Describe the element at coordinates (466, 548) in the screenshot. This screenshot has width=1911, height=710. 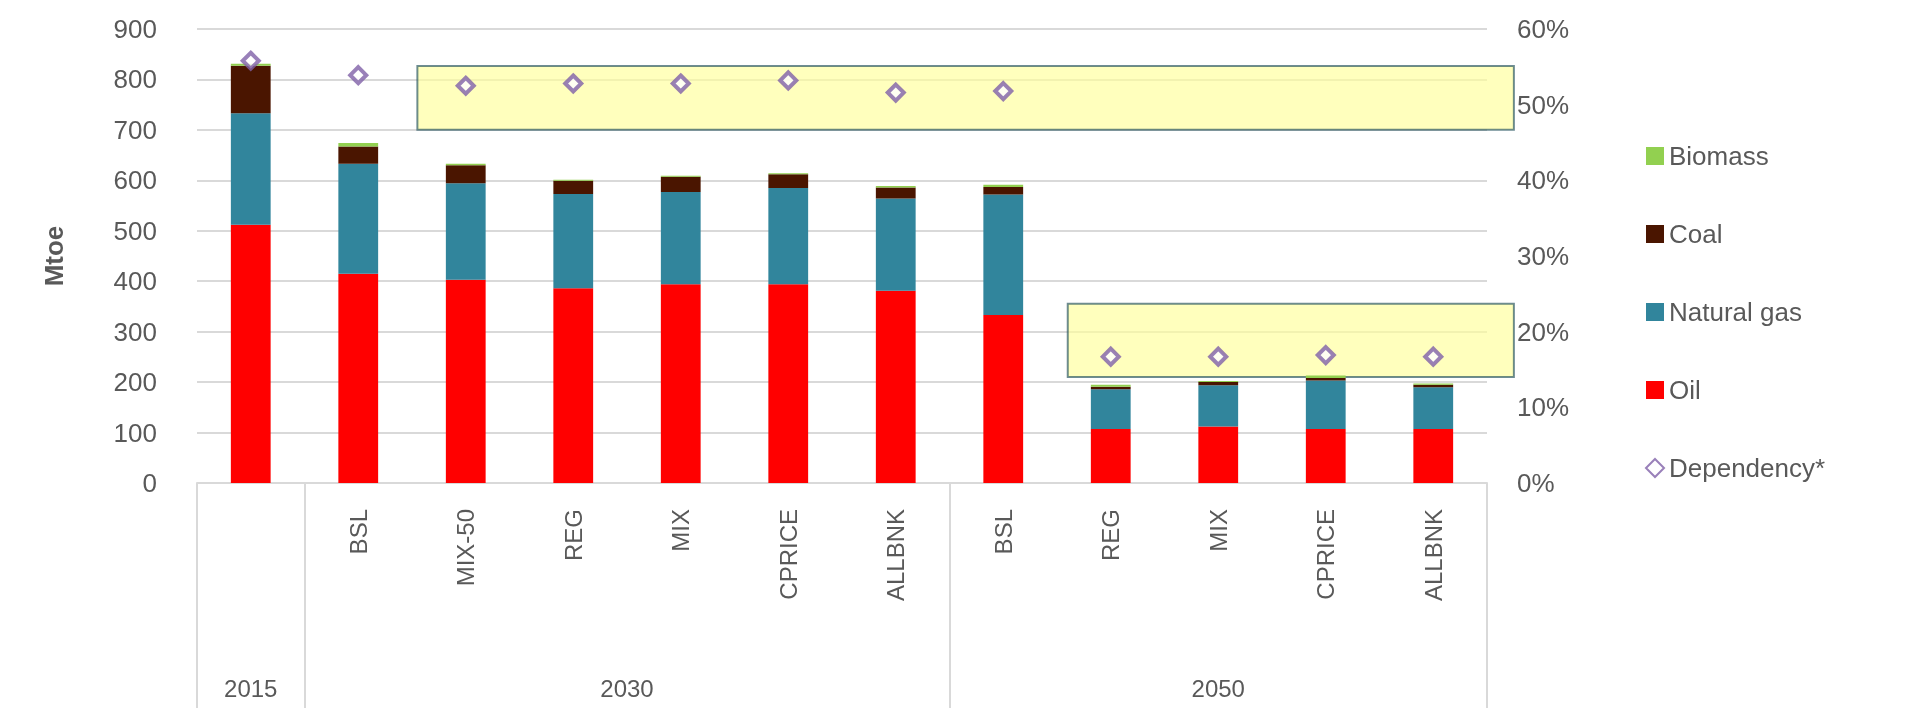
I see `x-tick-label: MIX-50` at that location.